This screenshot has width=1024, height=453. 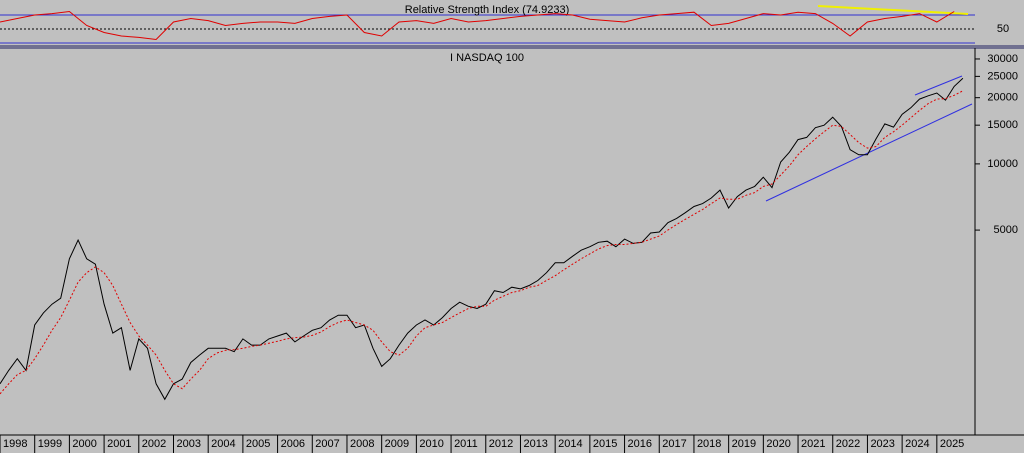 What do you see at coordinates (535, 444) in the screenshot?
I see `x-tick-label: 2013` at bounding box center [535, 444].